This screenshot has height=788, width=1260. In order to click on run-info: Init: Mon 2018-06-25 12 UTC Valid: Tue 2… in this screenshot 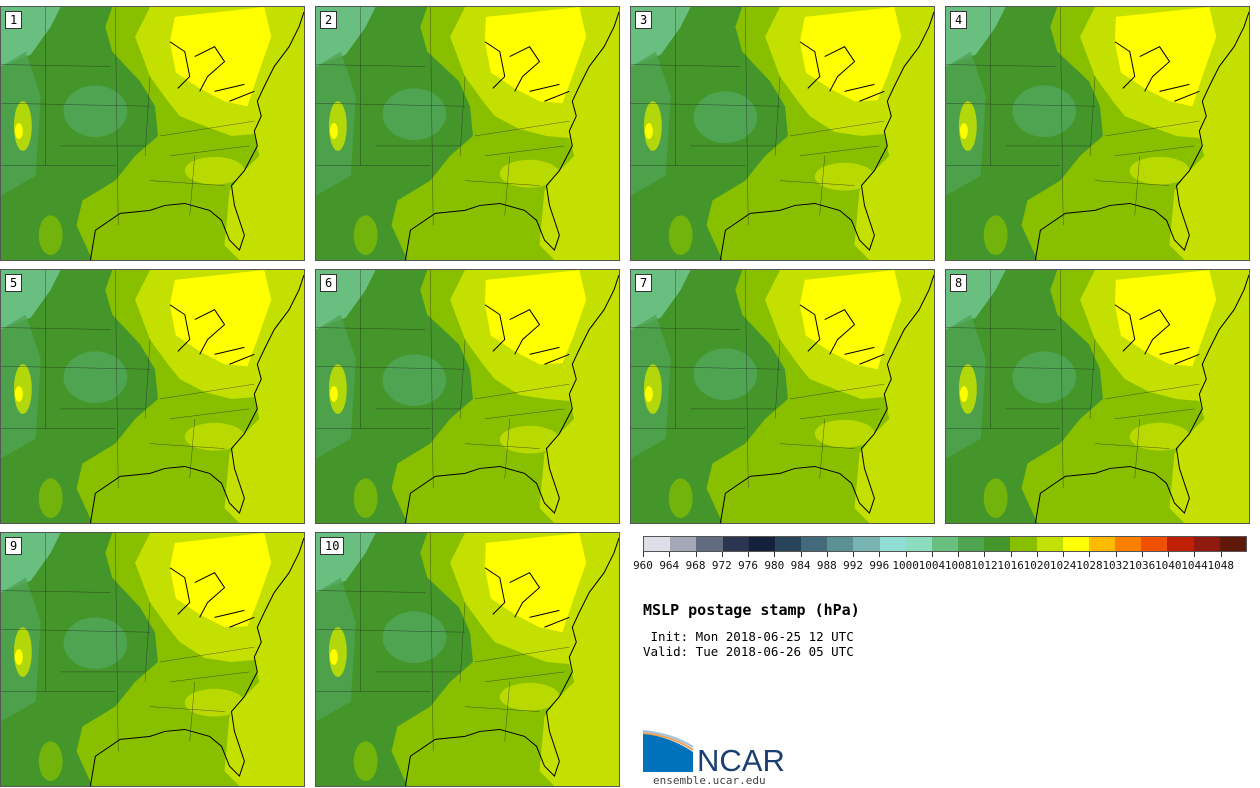, I will do `click(748, 644)`.